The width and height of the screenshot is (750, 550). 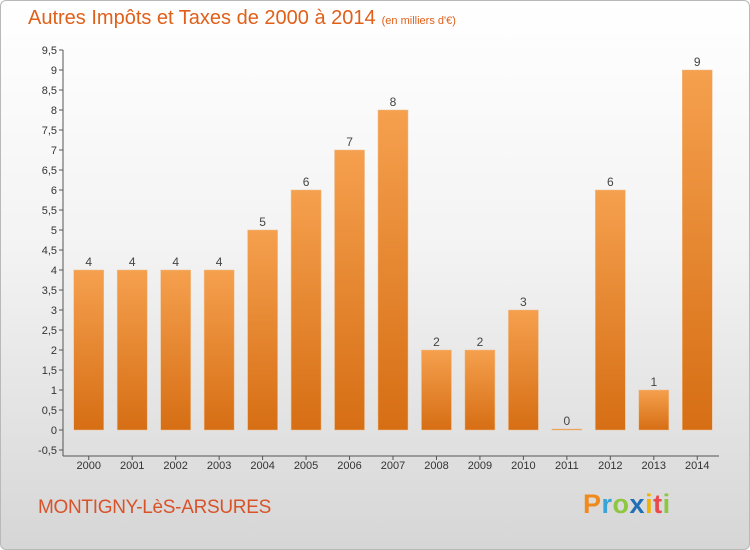 I want to click on bar-value-label: 9, so click(x=697, y=62).